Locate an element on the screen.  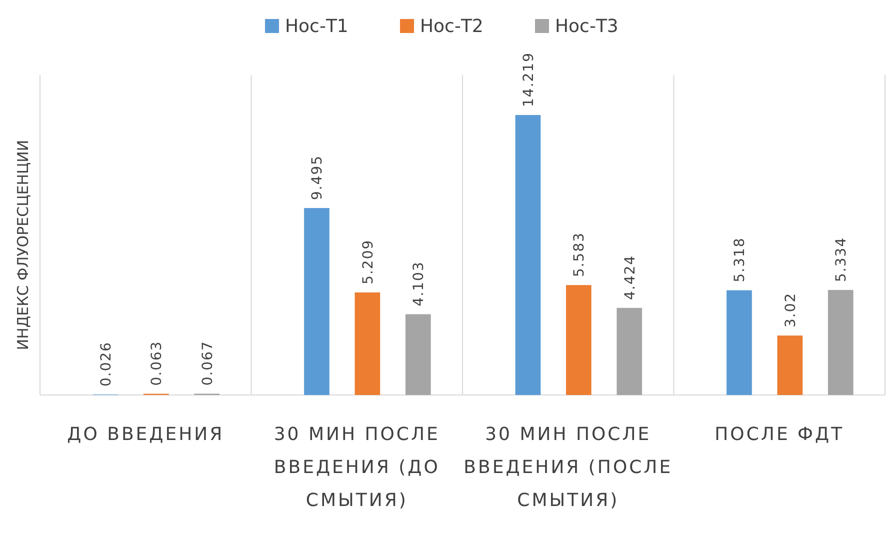
x-tick-label: ПОСЛЕ ФДТ is located at coordinates (779, 434).